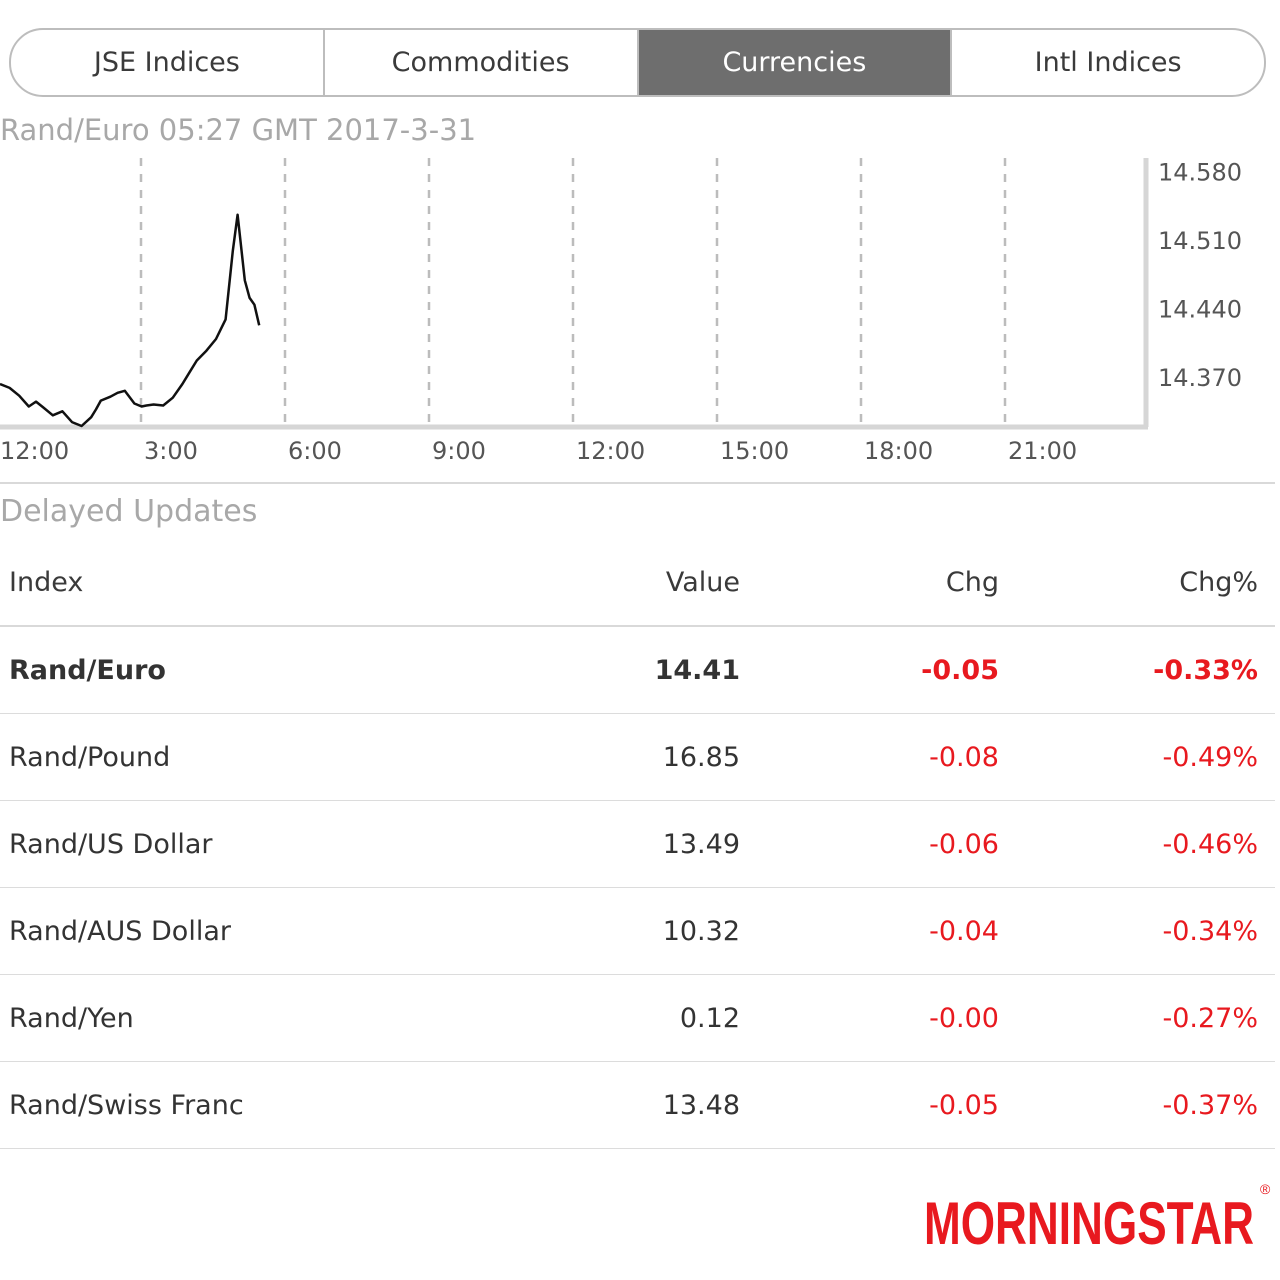 The width and height of the screenshot is (1280, 1280). Describe the element at coordinates (482, 62) in the screenshot. I see `tab-commodities: Commodities` at that location.